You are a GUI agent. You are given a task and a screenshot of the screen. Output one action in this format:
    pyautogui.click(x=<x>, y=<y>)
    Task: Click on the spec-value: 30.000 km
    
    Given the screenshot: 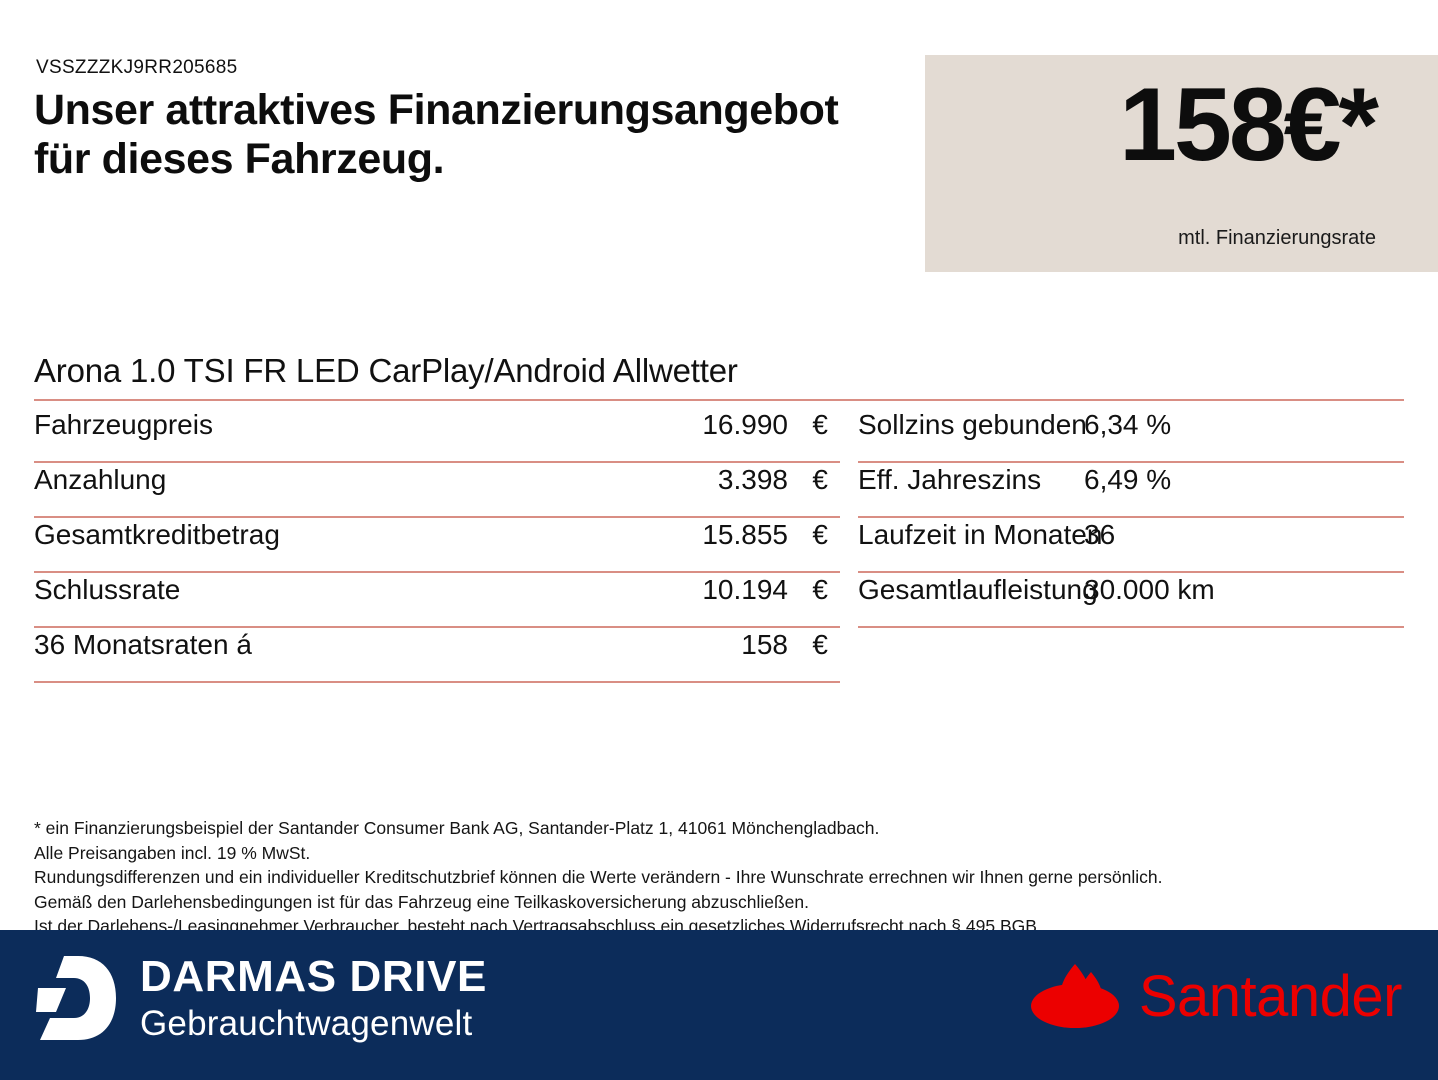 What is the action you would take?
    pyautogui.click(x=1149, y=589)
    